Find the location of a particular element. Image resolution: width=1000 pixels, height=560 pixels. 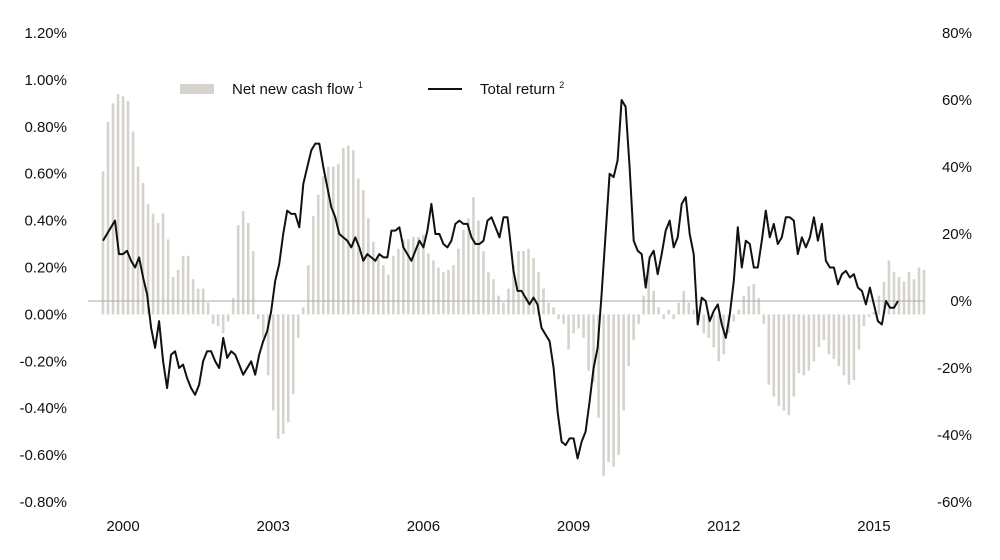

x-axis-tick-label: 2015 is located at coordinates (873, 526).